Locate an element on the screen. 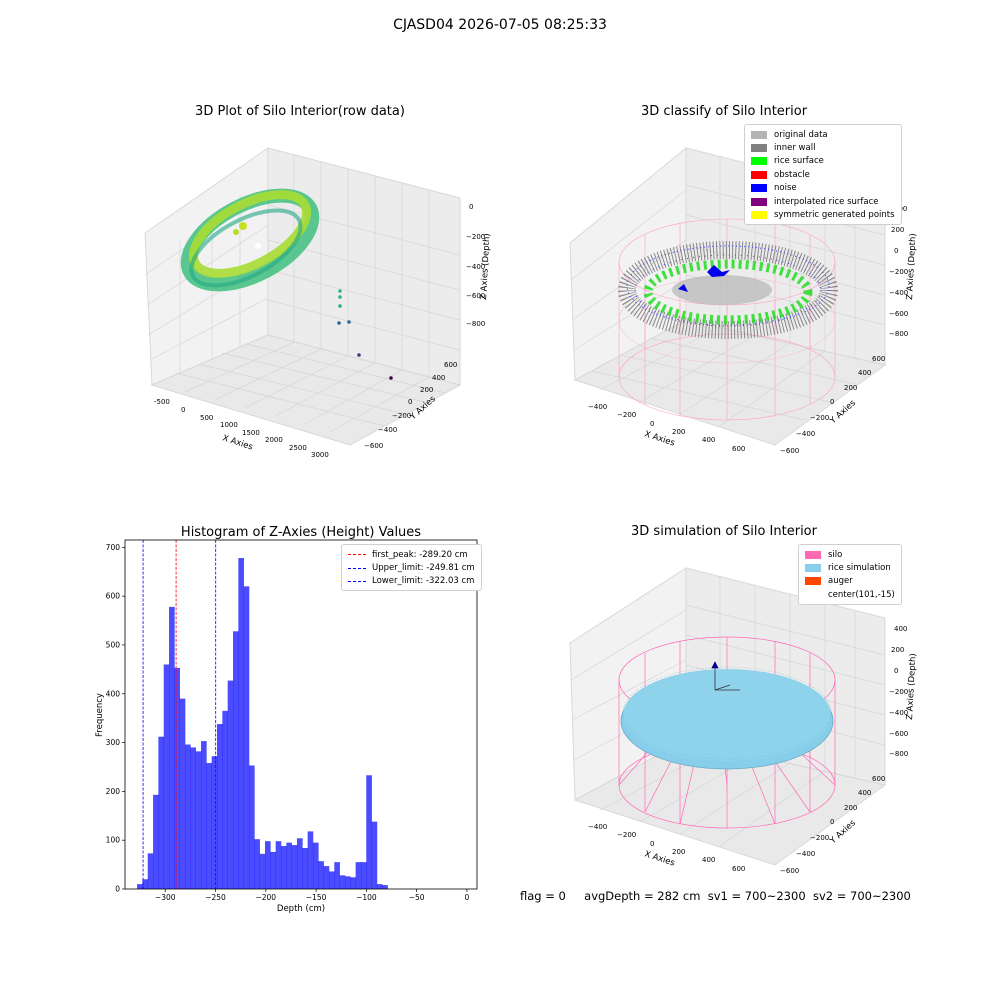  histogram-bars is located at coordinates (262, 723).